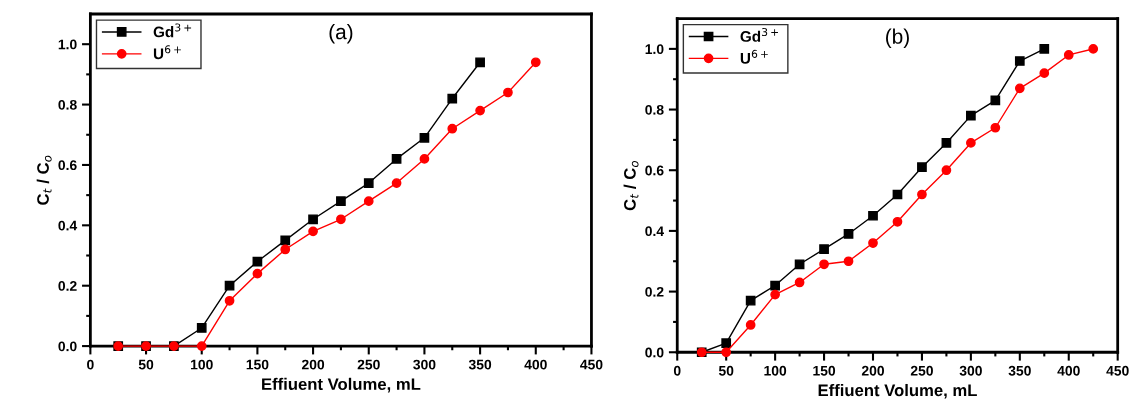 This screenshot has height=412, width=1144. What do you see at coordinates (897, 38) in the screenshot?
I see `chart-title: (b)` at bounding box center [897, 38].